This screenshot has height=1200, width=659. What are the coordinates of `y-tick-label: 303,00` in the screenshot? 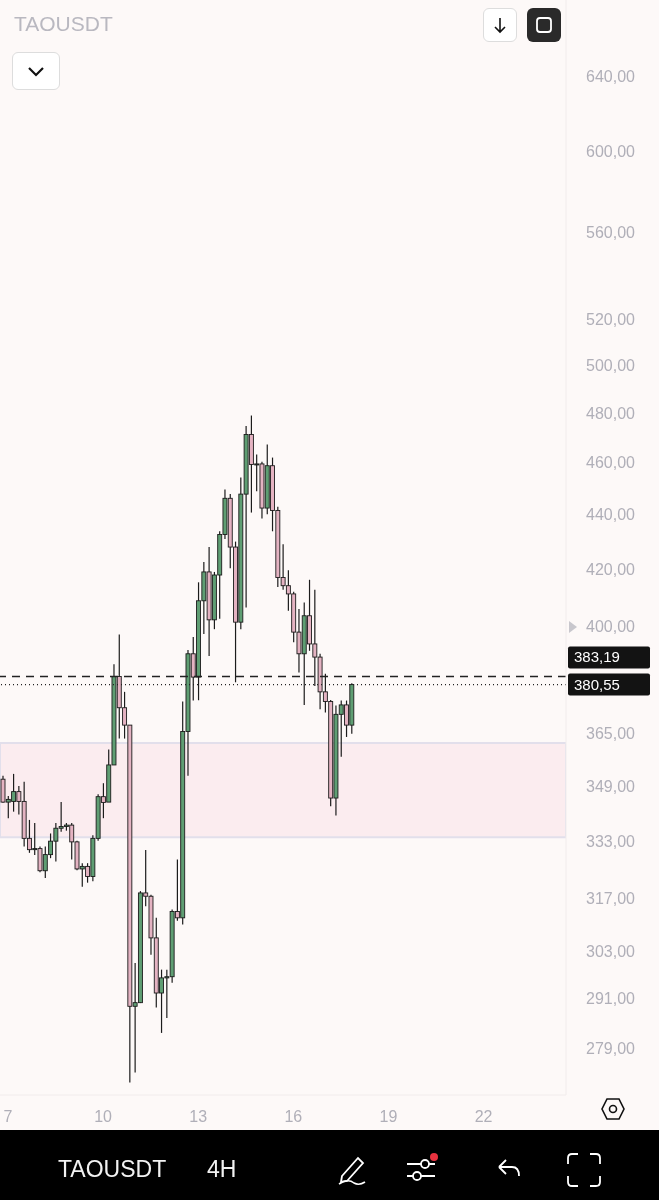 It's located at (611, 952).